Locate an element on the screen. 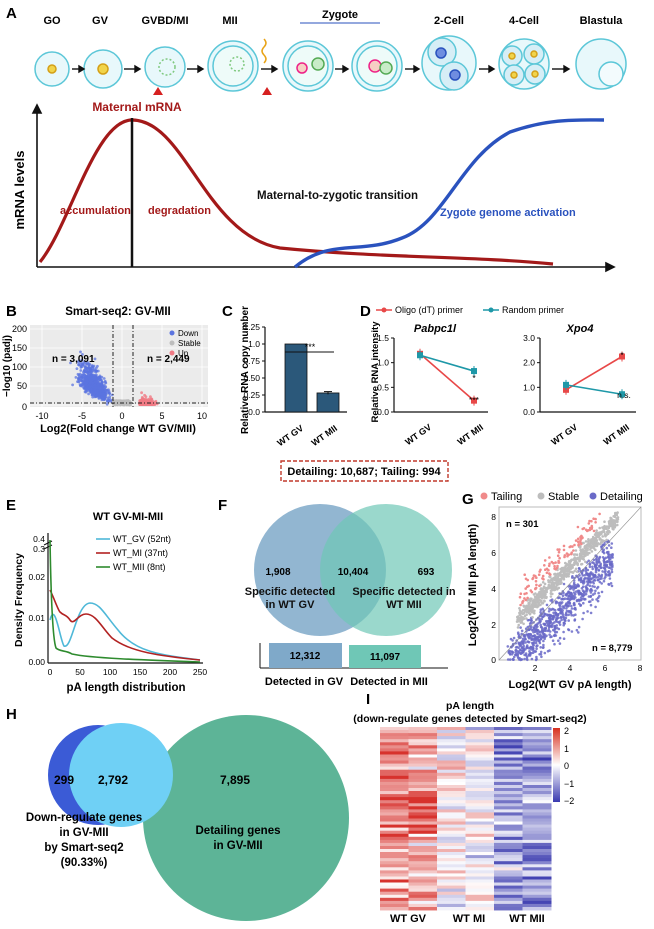  volcano-xticks: -10 -5 0 5 10 is located at coordinates (121, 416).